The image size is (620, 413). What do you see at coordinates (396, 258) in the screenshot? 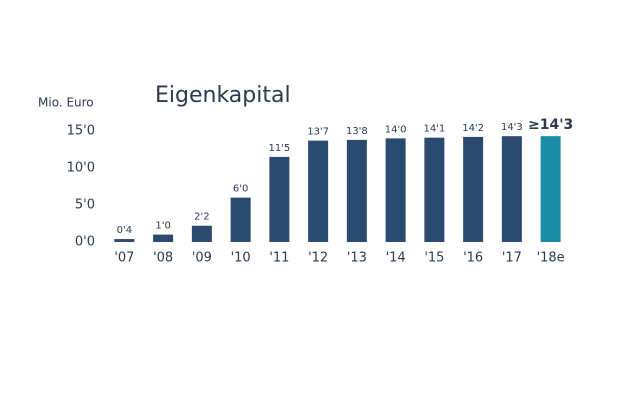
I see `x-tick-label: '14` at bounding box center [396, 258].